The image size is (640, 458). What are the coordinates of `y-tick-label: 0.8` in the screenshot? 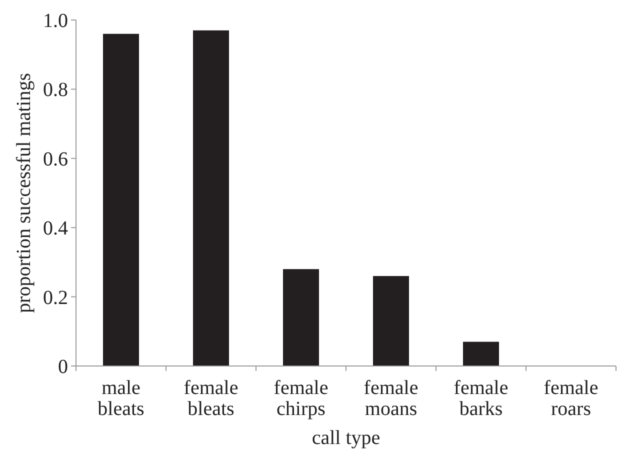 It's located at (55, 90).